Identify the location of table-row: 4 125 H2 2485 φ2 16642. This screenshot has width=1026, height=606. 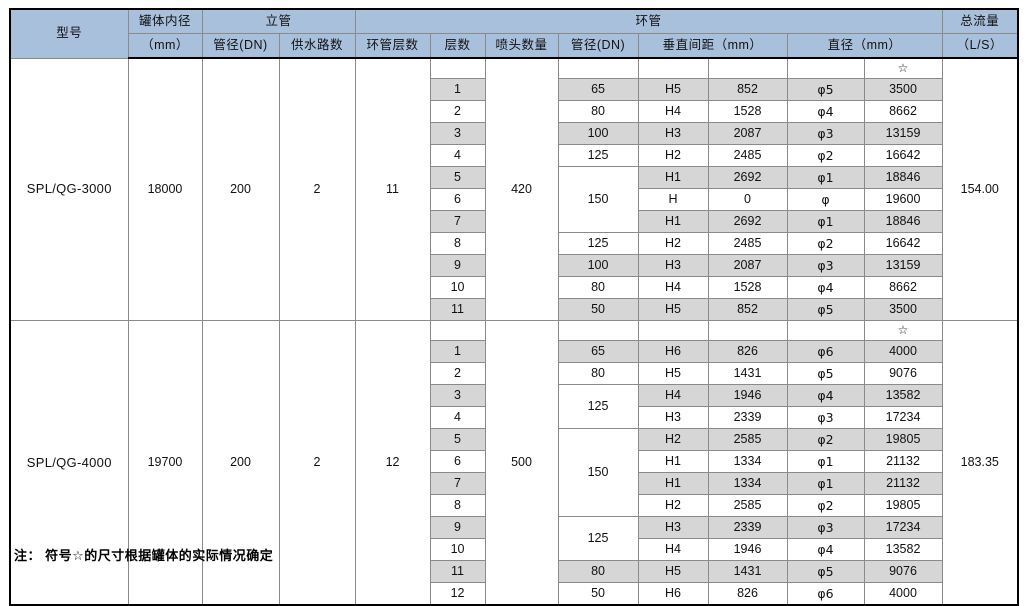
(514, 155).